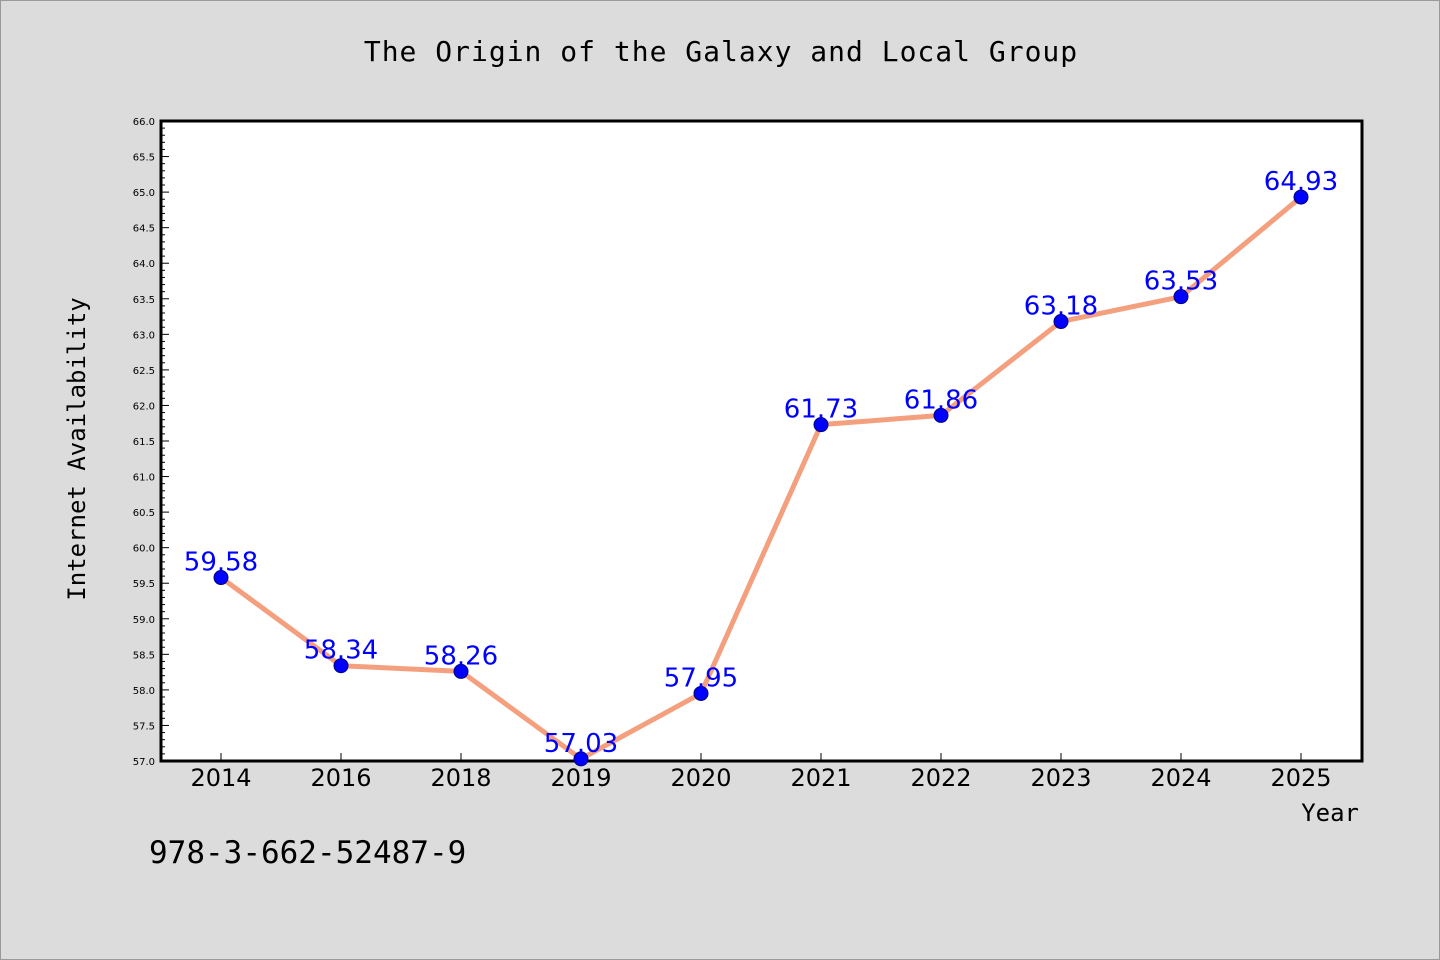  I want to click on y-tick-label: 65.5, so click(144, 158).